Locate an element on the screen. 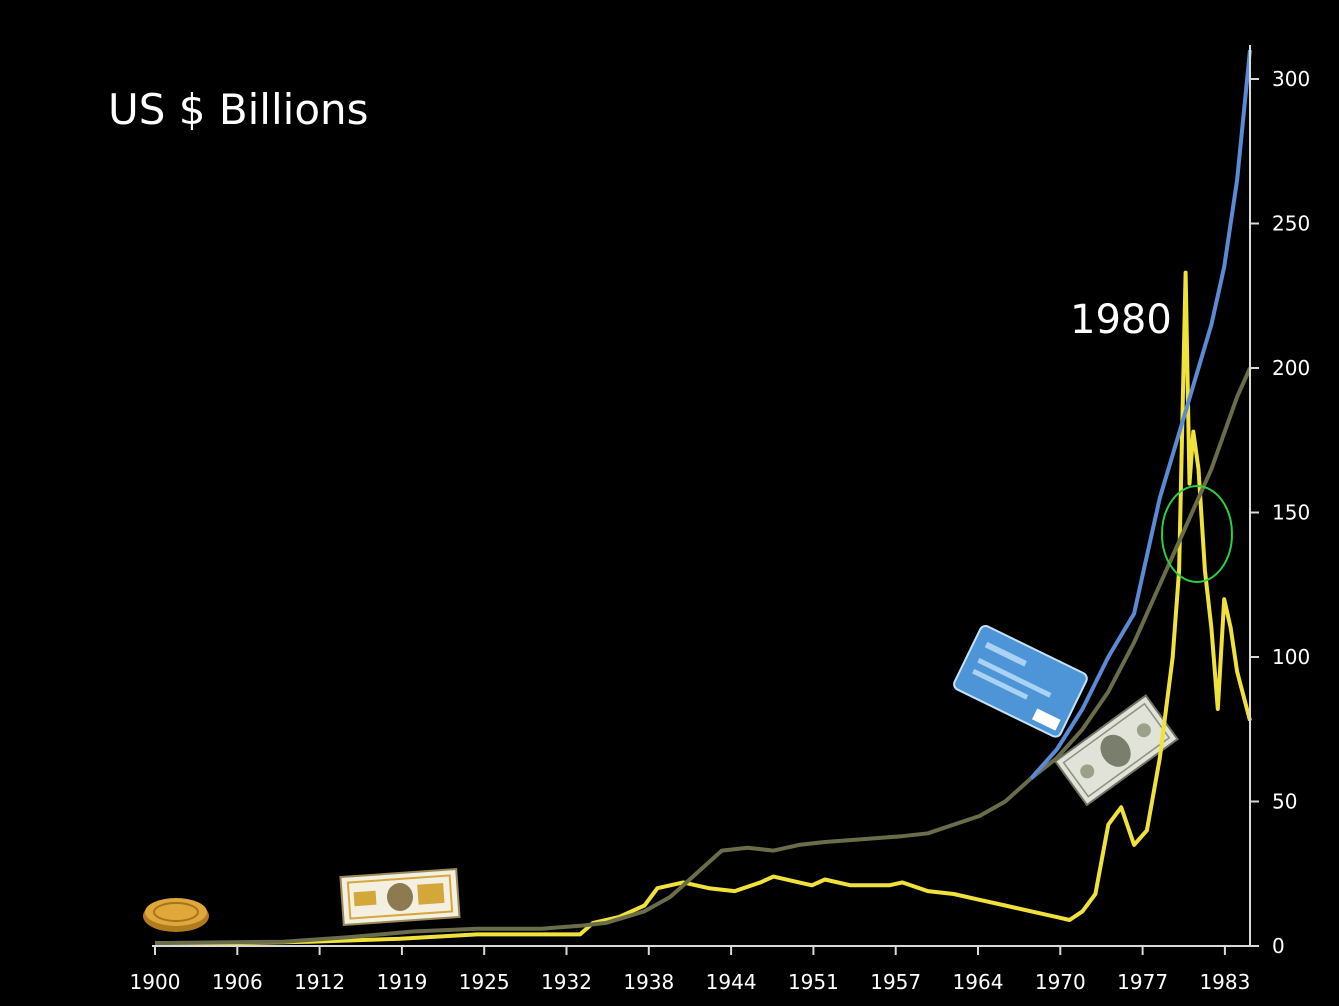 The image size is (1339, 1006). y-tick-label: 150 is located at coordinates (1291, 513).